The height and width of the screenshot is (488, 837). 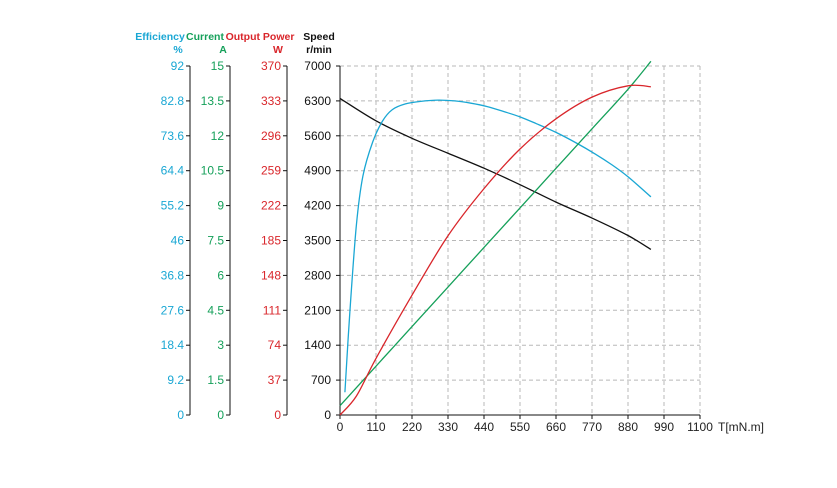 I want to click on speed-tick-label: 5600, so click(x=317, y=136).